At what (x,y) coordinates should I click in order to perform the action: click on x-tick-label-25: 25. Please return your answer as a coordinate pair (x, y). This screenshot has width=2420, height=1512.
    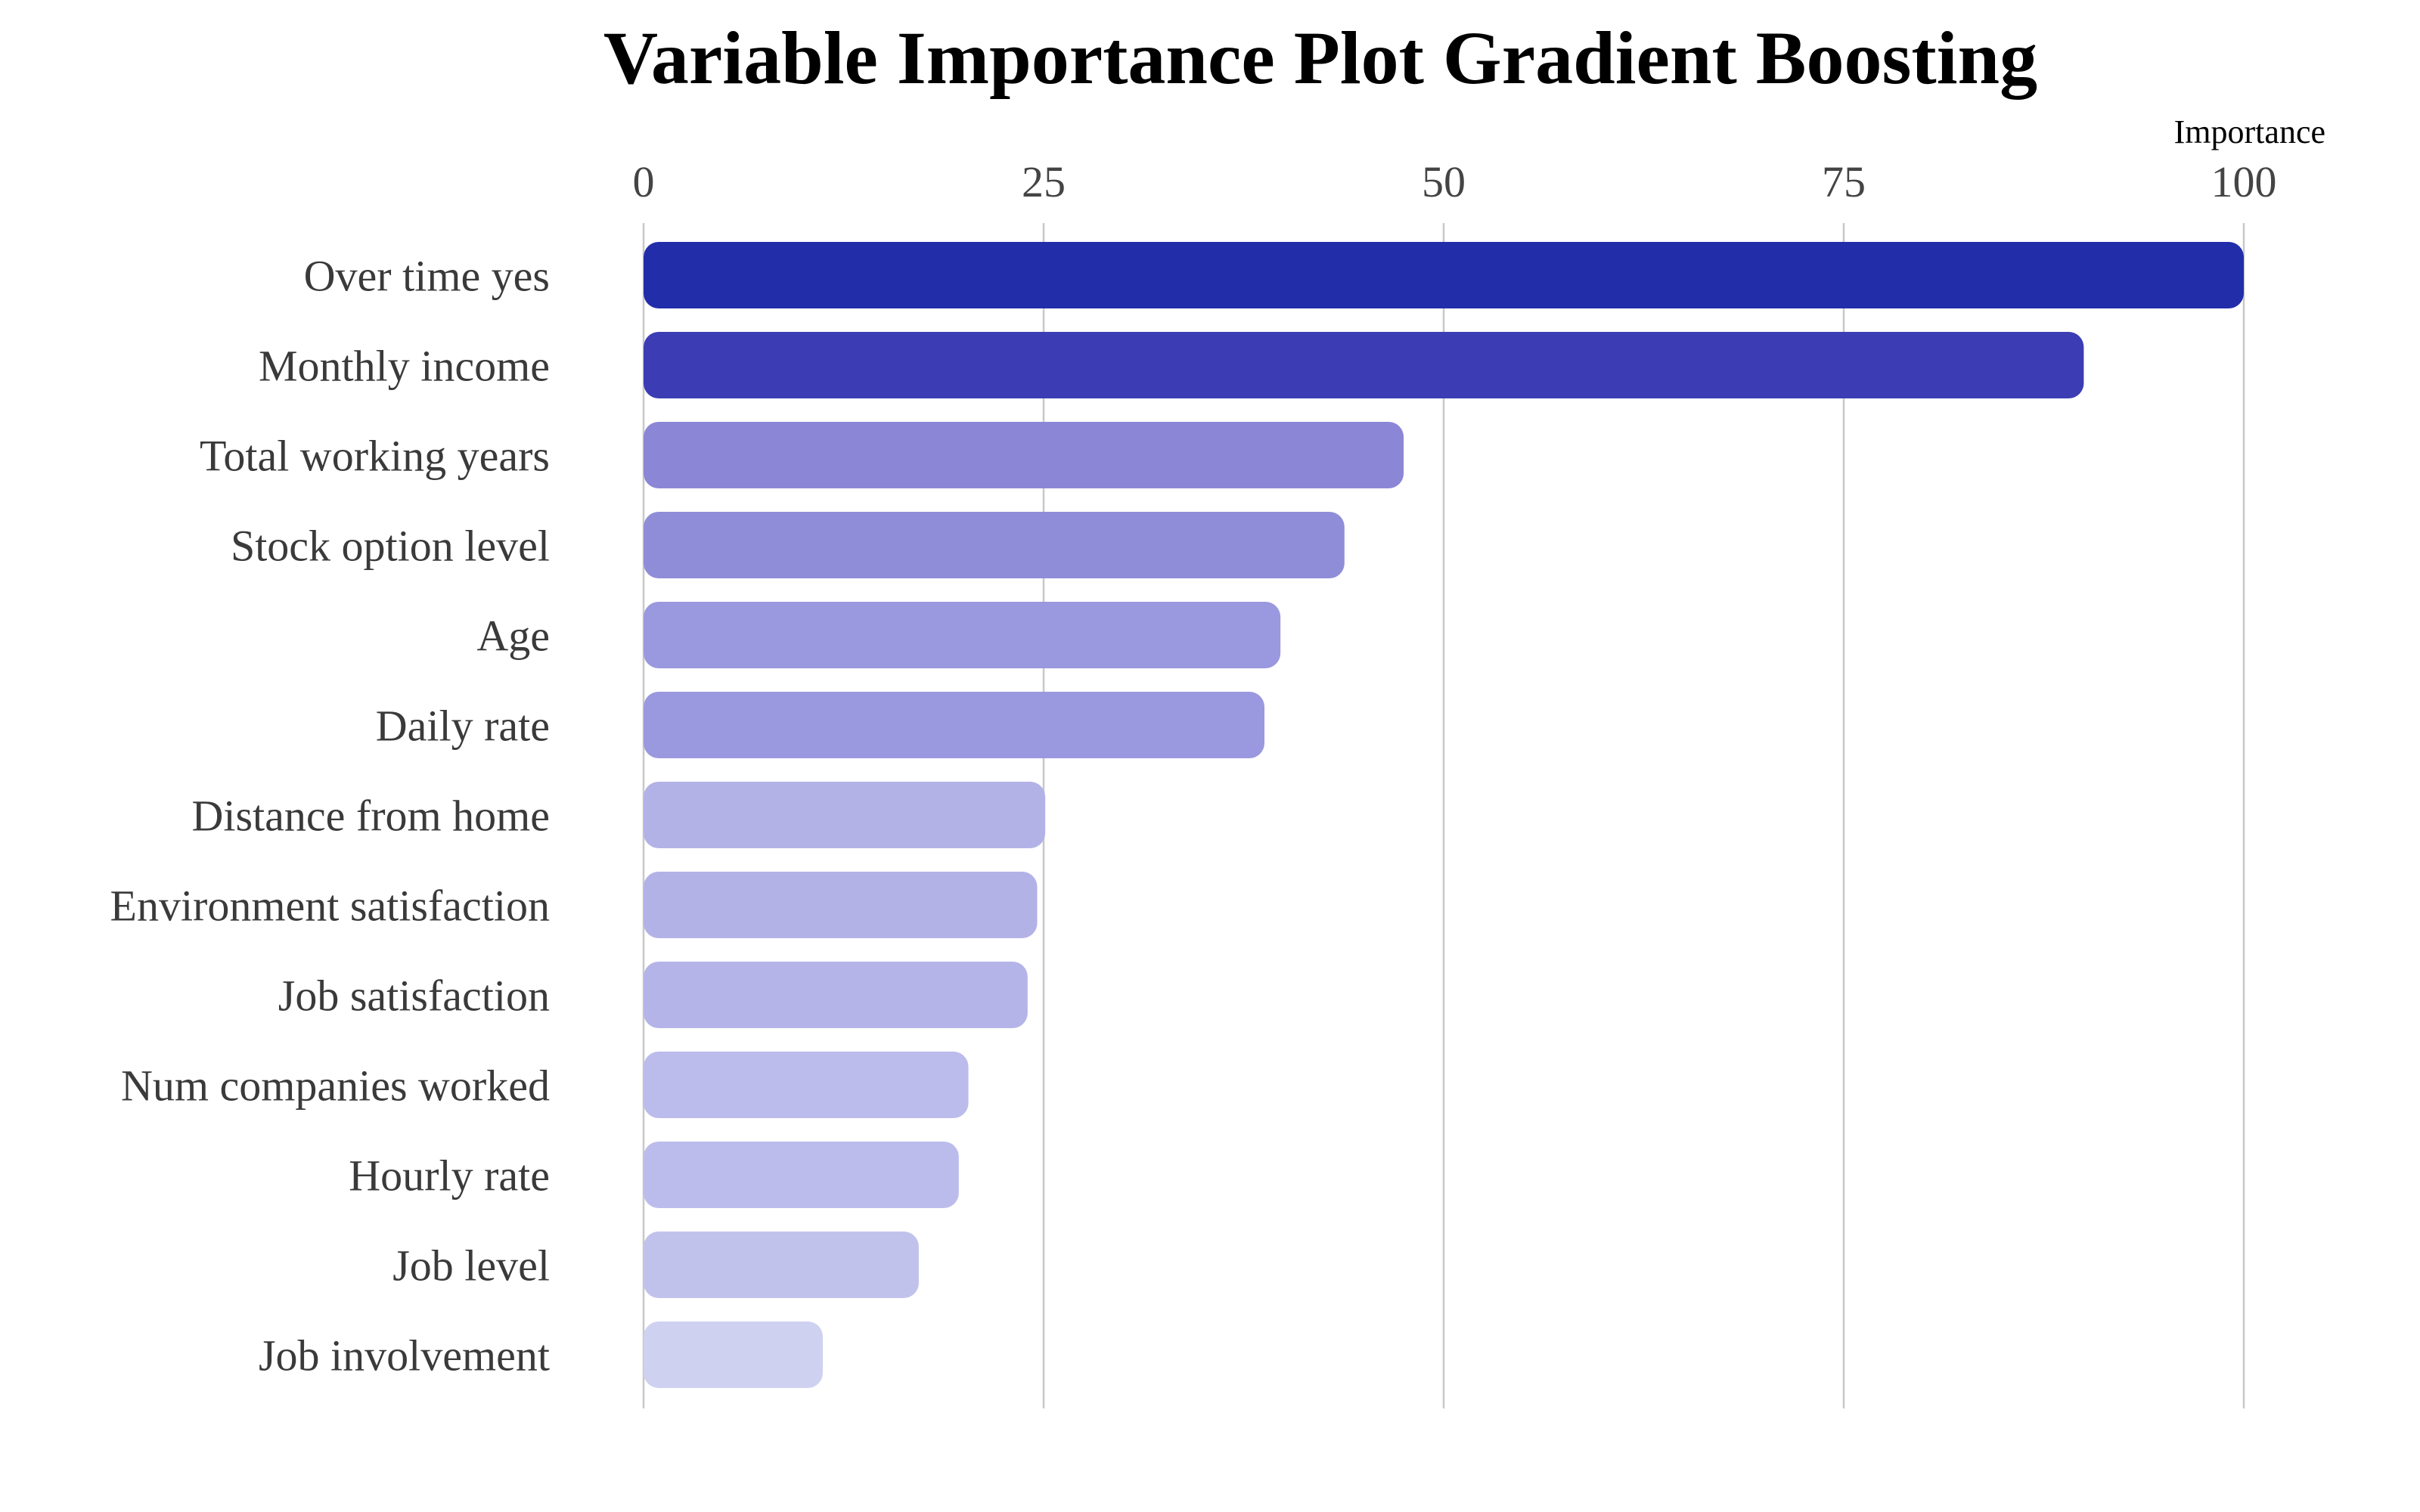
    Looking at the image, I should click on (1044, 181).